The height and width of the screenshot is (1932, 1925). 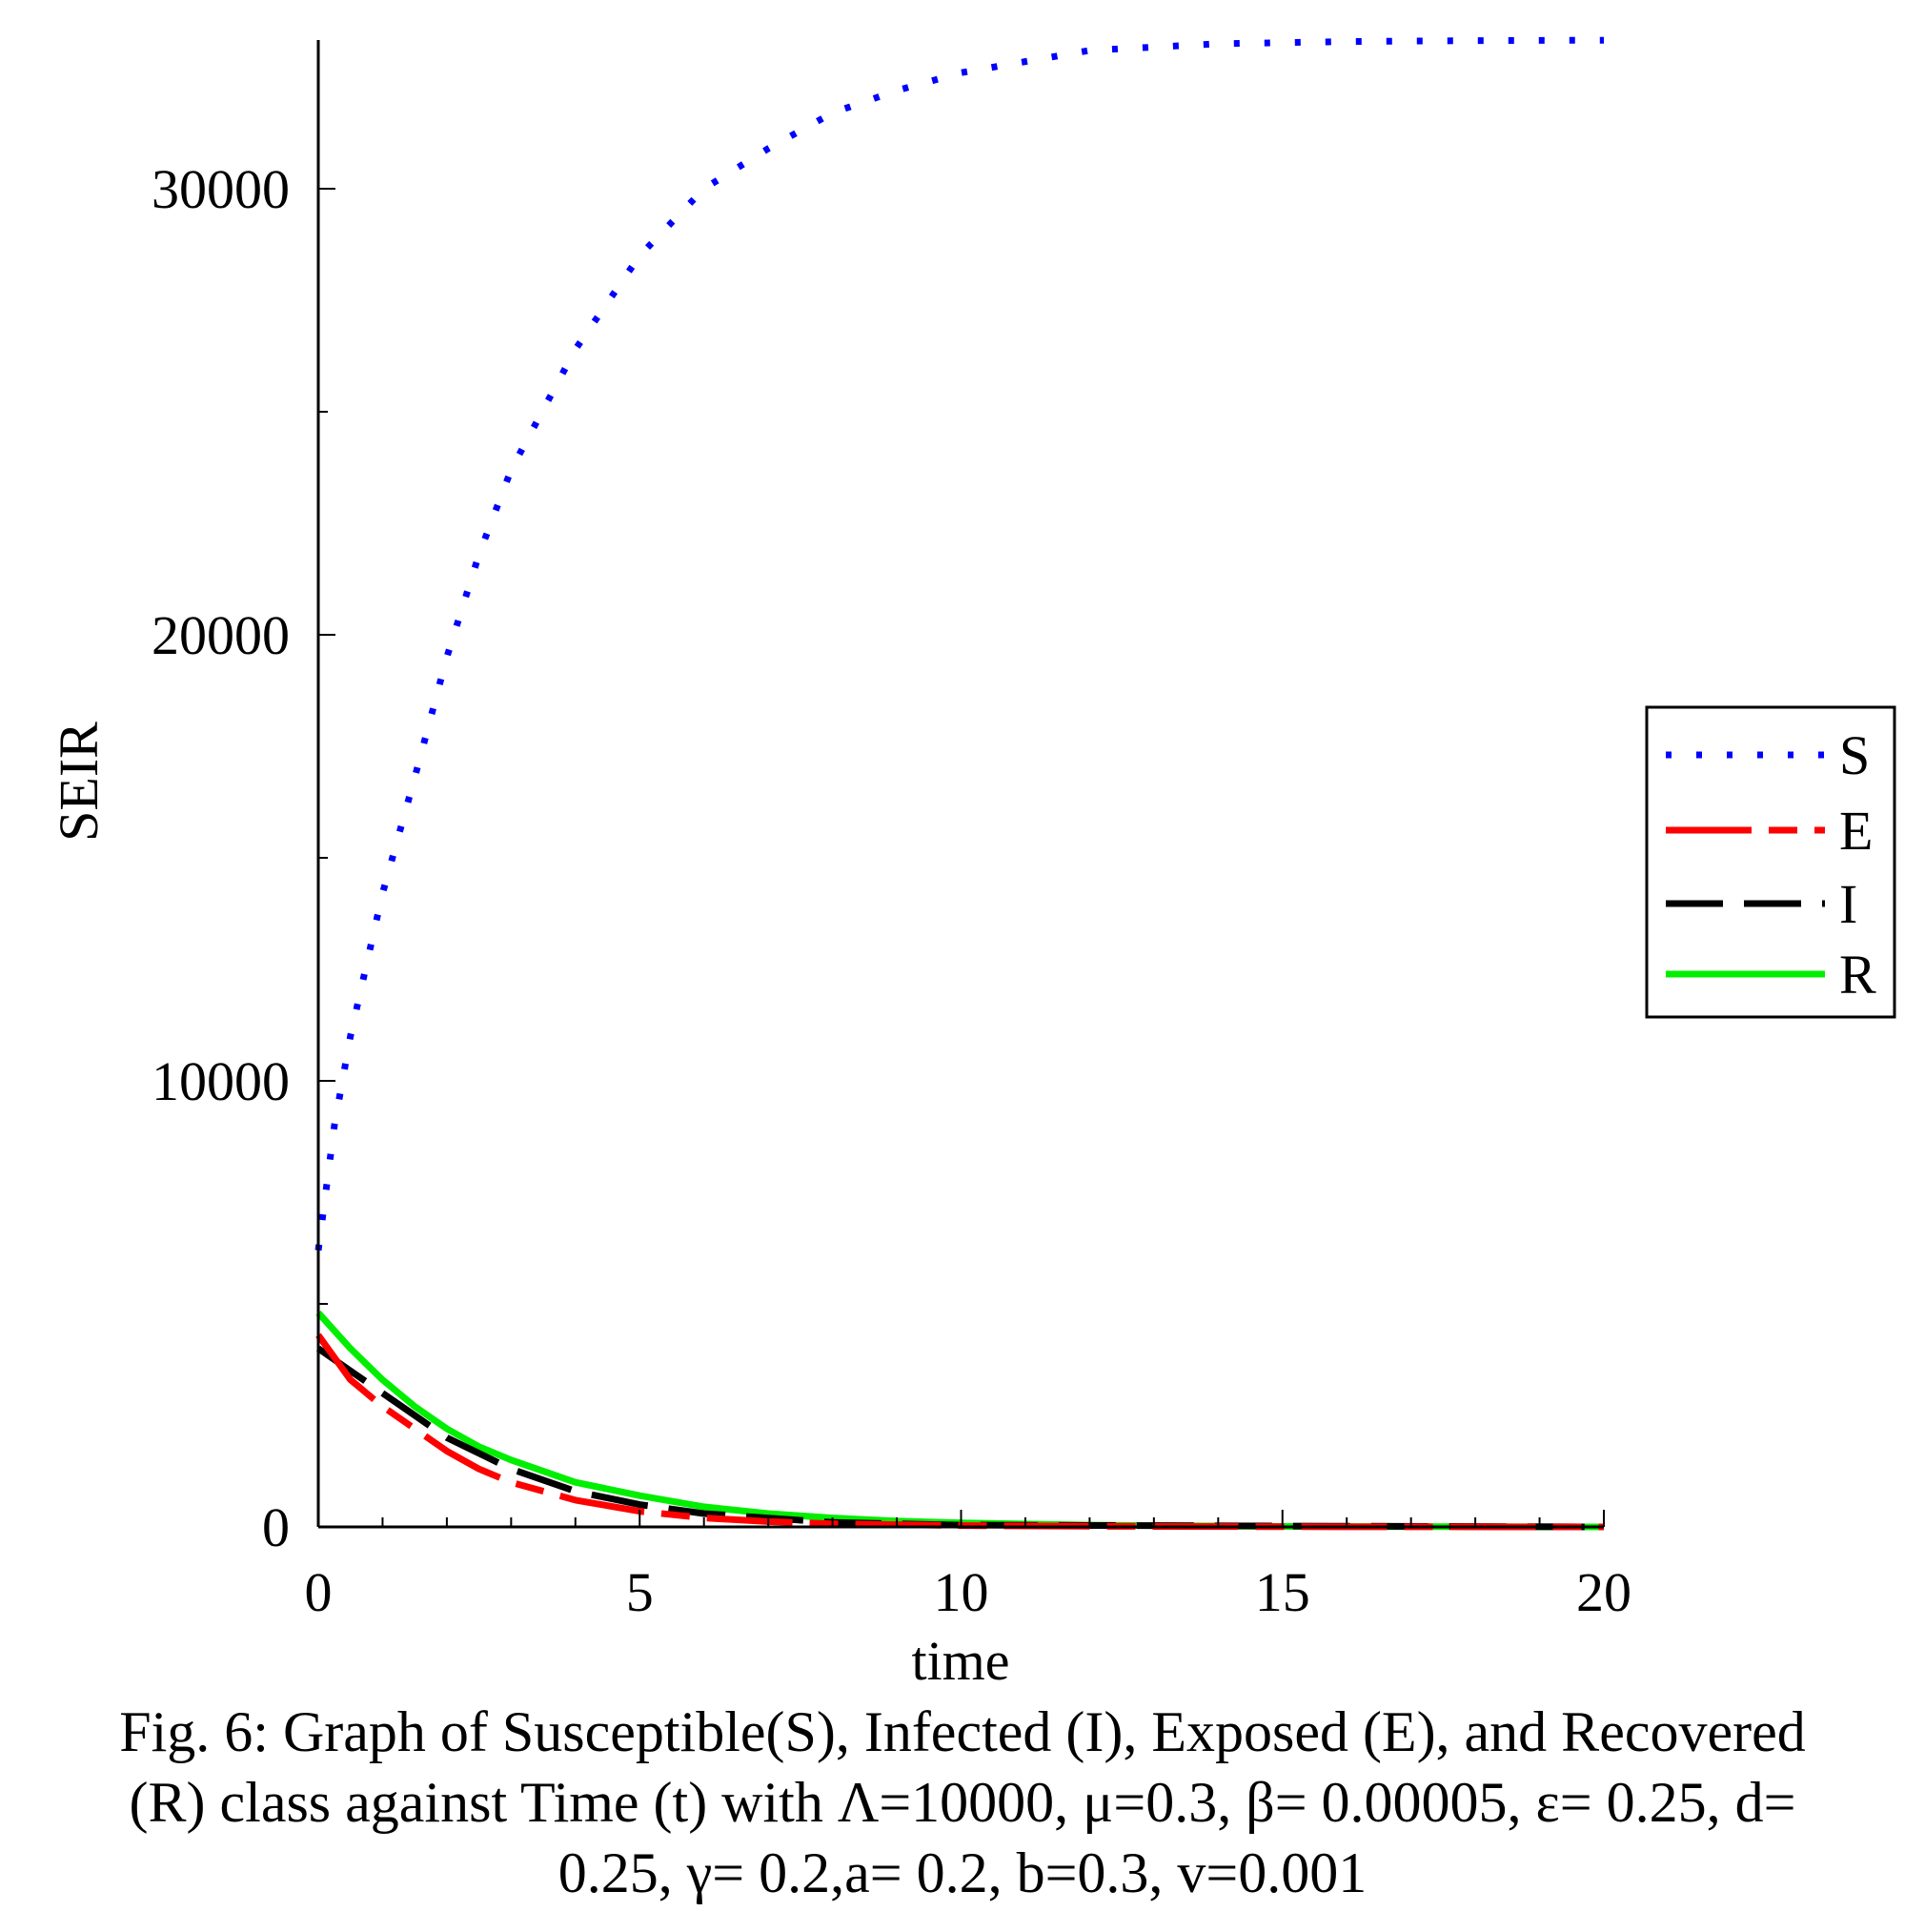 I want to click on x-axis-title: time, so click(x=960, y=1661).